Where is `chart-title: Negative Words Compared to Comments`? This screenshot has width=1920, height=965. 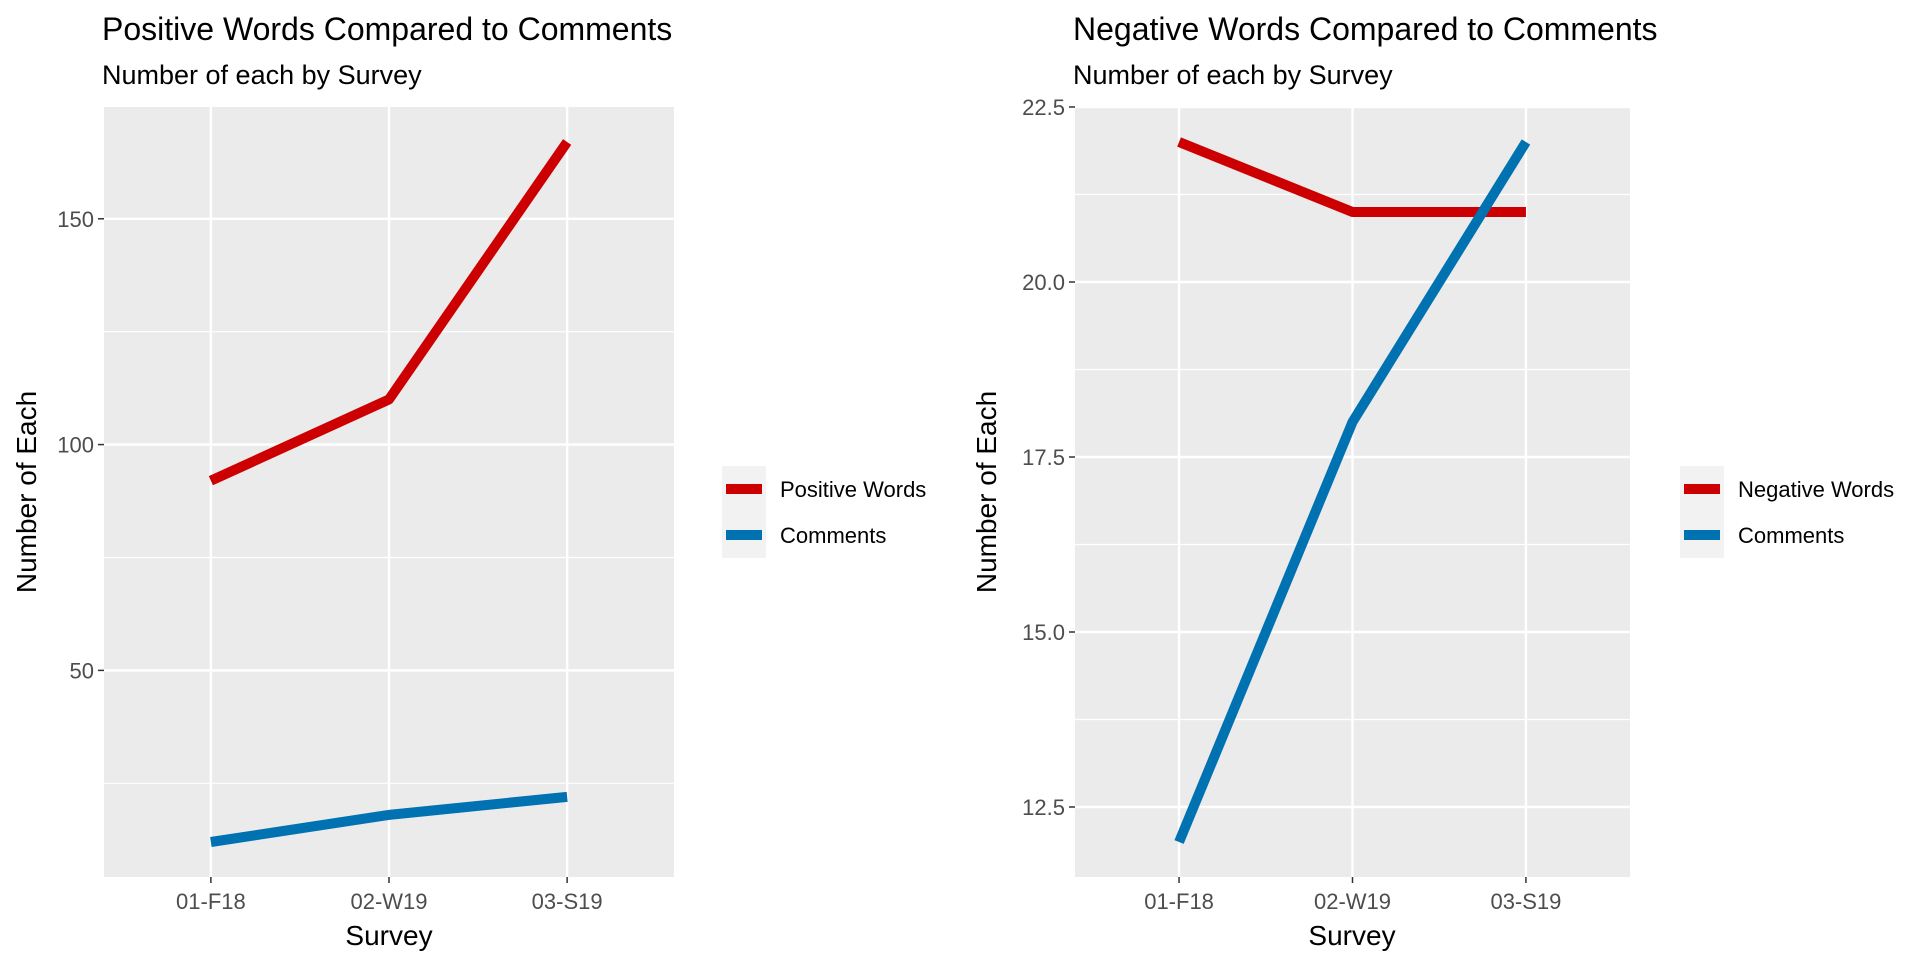
chart-title: Negative Words Compared to Comments is located at coordinates (1365, 29).